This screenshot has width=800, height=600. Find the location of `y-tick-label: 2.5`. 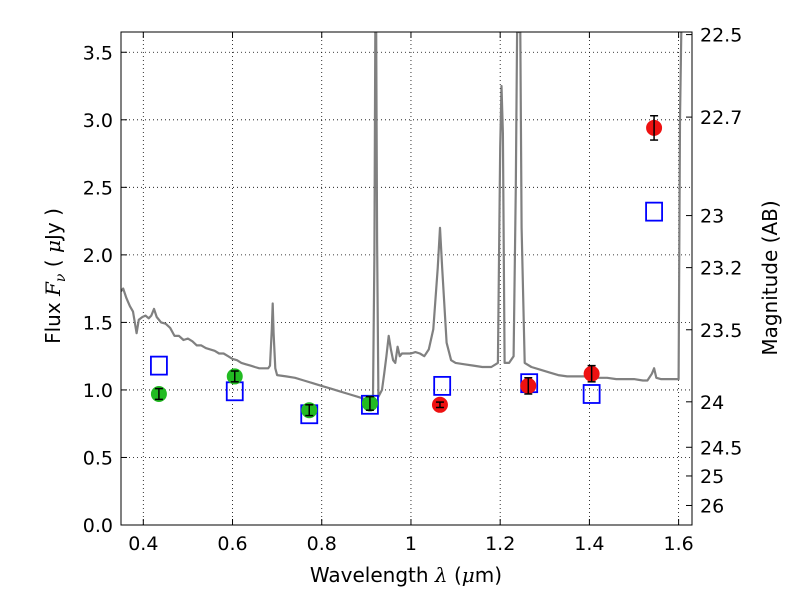

y-tick-label: 2.5 is located at coordinates (98, 188).